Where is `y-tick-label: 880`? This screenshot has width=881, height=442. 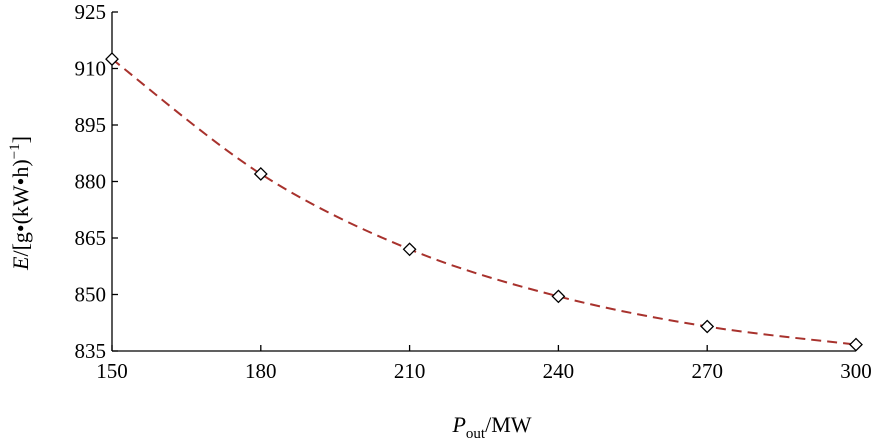
y-tick-label: 880 is located at coordinates (91, 182).